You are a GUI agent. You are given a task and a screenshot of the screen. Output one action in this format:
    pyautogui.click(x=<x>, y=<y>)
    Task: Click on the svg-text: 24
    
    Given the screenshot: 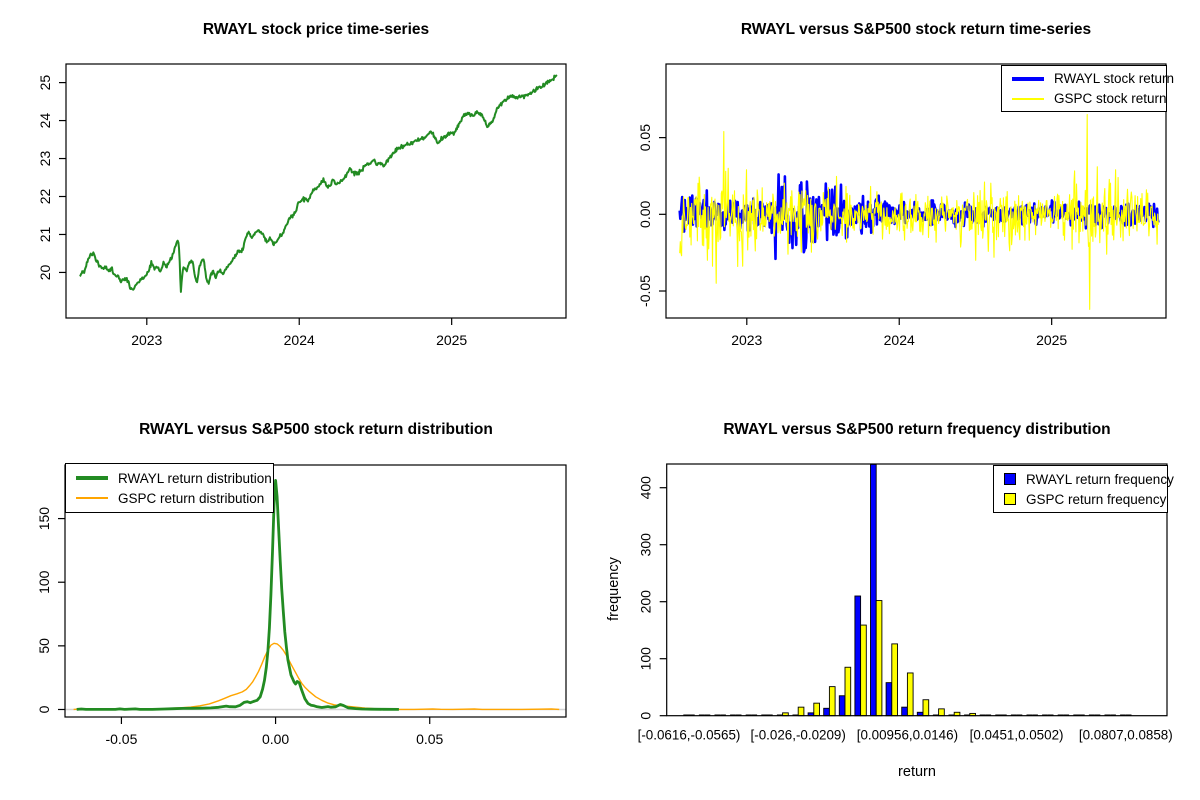 What is the action you would take?
    pyautogui.click(x=45, y=121)
    